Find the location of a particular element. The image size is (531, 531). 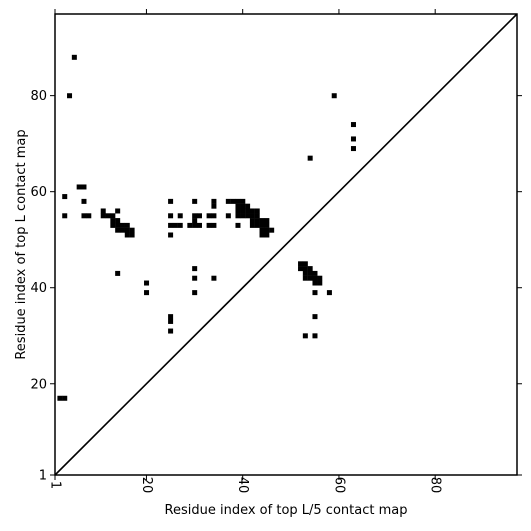

x-tick-label: 20 is located at coordinates (146, 485).